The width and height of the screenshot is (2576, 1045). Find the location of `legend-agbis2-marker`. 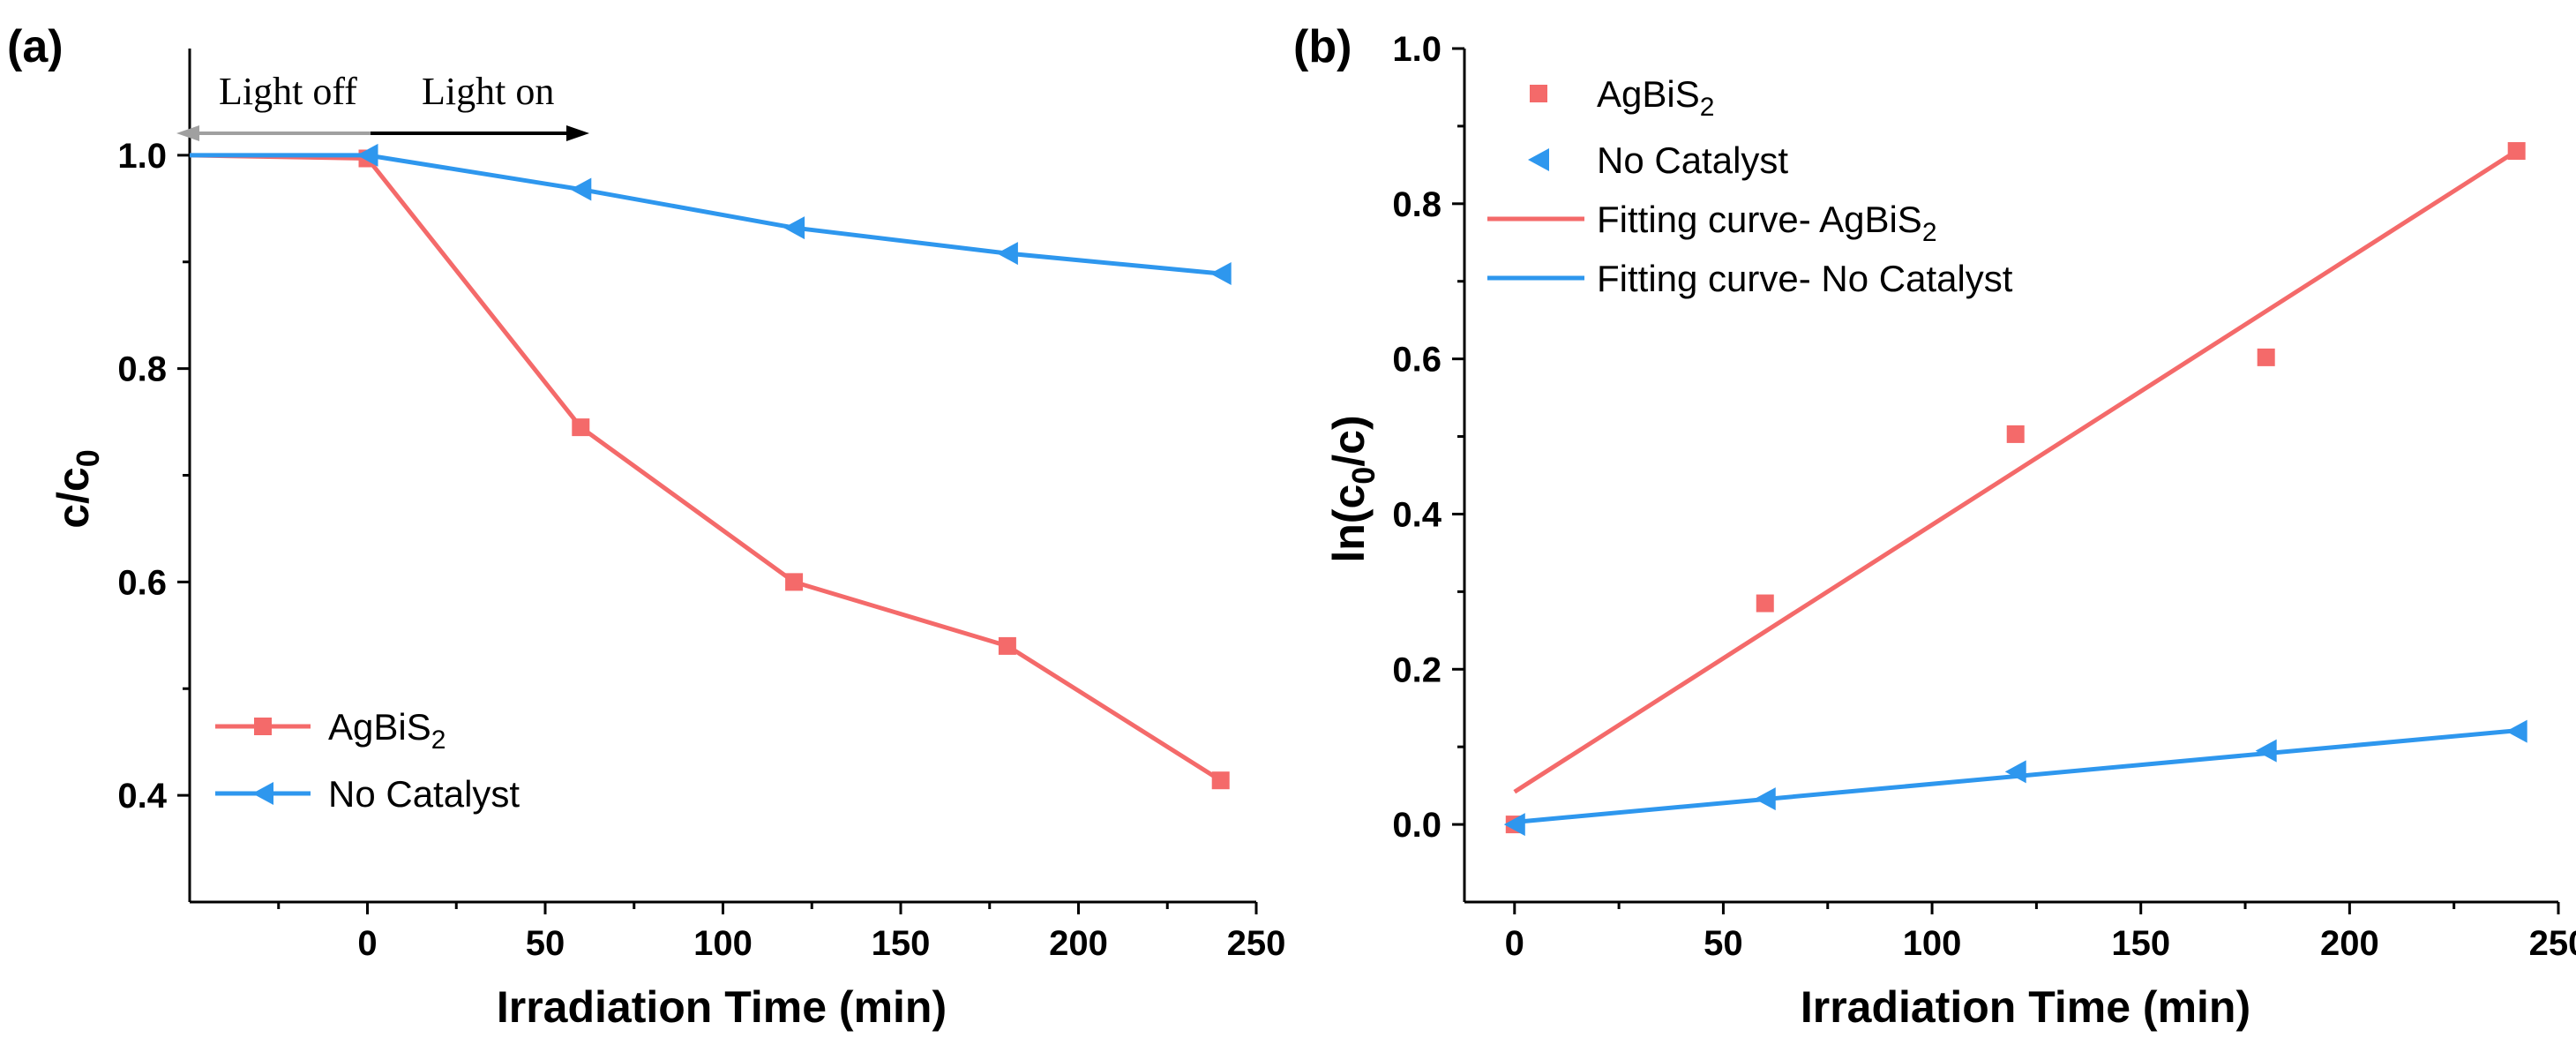

legend-agbis2-marker is located at coordinates (263, 726).